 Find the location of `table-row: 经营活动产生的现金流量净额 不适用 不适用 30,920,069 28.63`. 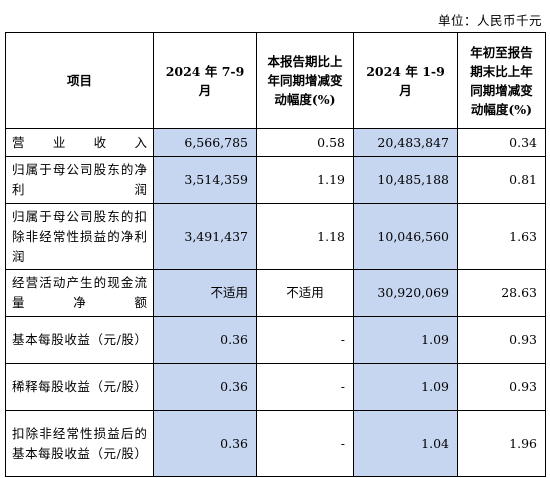

table-row: 经营活动产生的现金流量净额 不适用 不适用 30,920,069 28.63 is located at coordinates (275, 293).